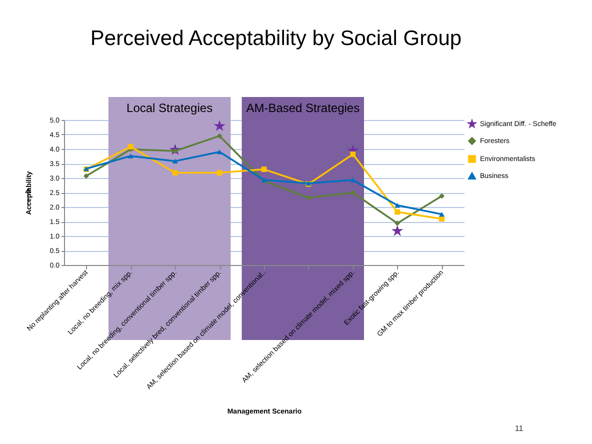  I want to click on chart-title: Perceived Acceptability by Social Group, so click(276, 38).